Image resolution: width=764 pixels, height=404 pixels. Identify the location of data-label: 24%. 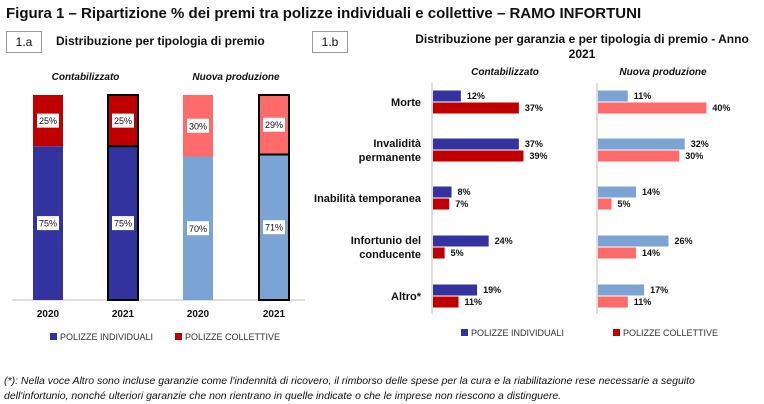
(504, 241).